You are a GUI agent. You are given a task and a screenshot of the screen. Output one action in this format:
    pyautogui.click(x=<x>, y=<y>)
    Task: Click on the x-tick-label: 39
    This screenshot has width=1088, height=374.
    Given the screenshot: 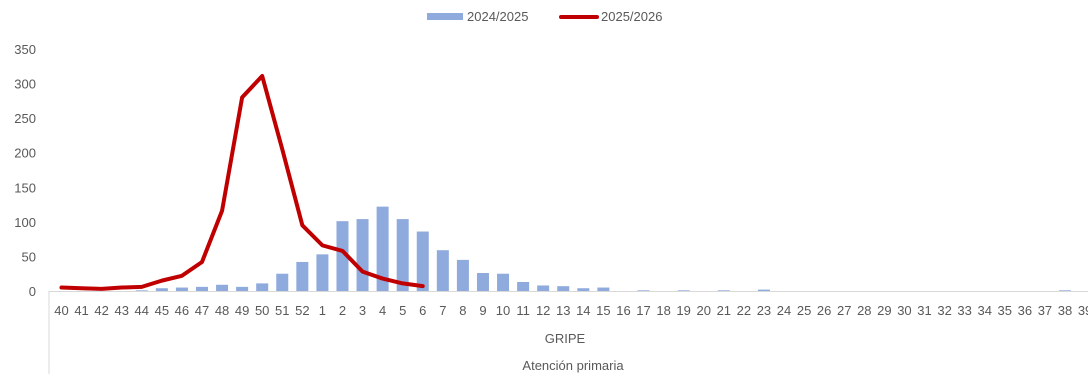 What is the action you would take?
    pyautogui.click(x=1083, y=310)
    